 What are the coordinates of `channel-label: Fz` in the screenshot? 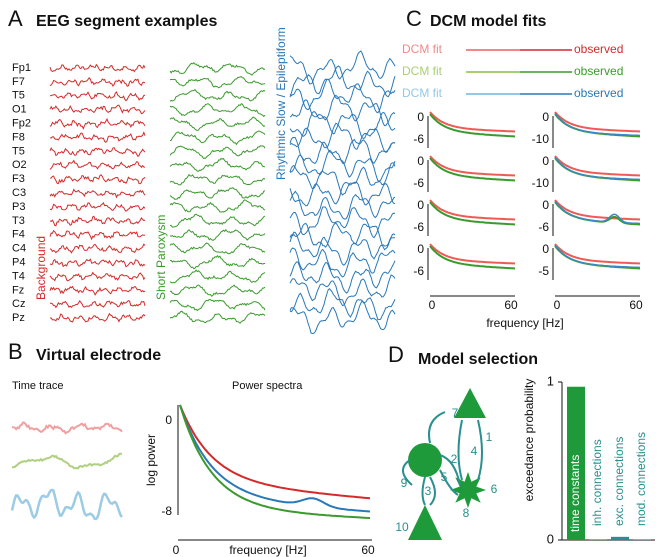 It's located at (18, 290).